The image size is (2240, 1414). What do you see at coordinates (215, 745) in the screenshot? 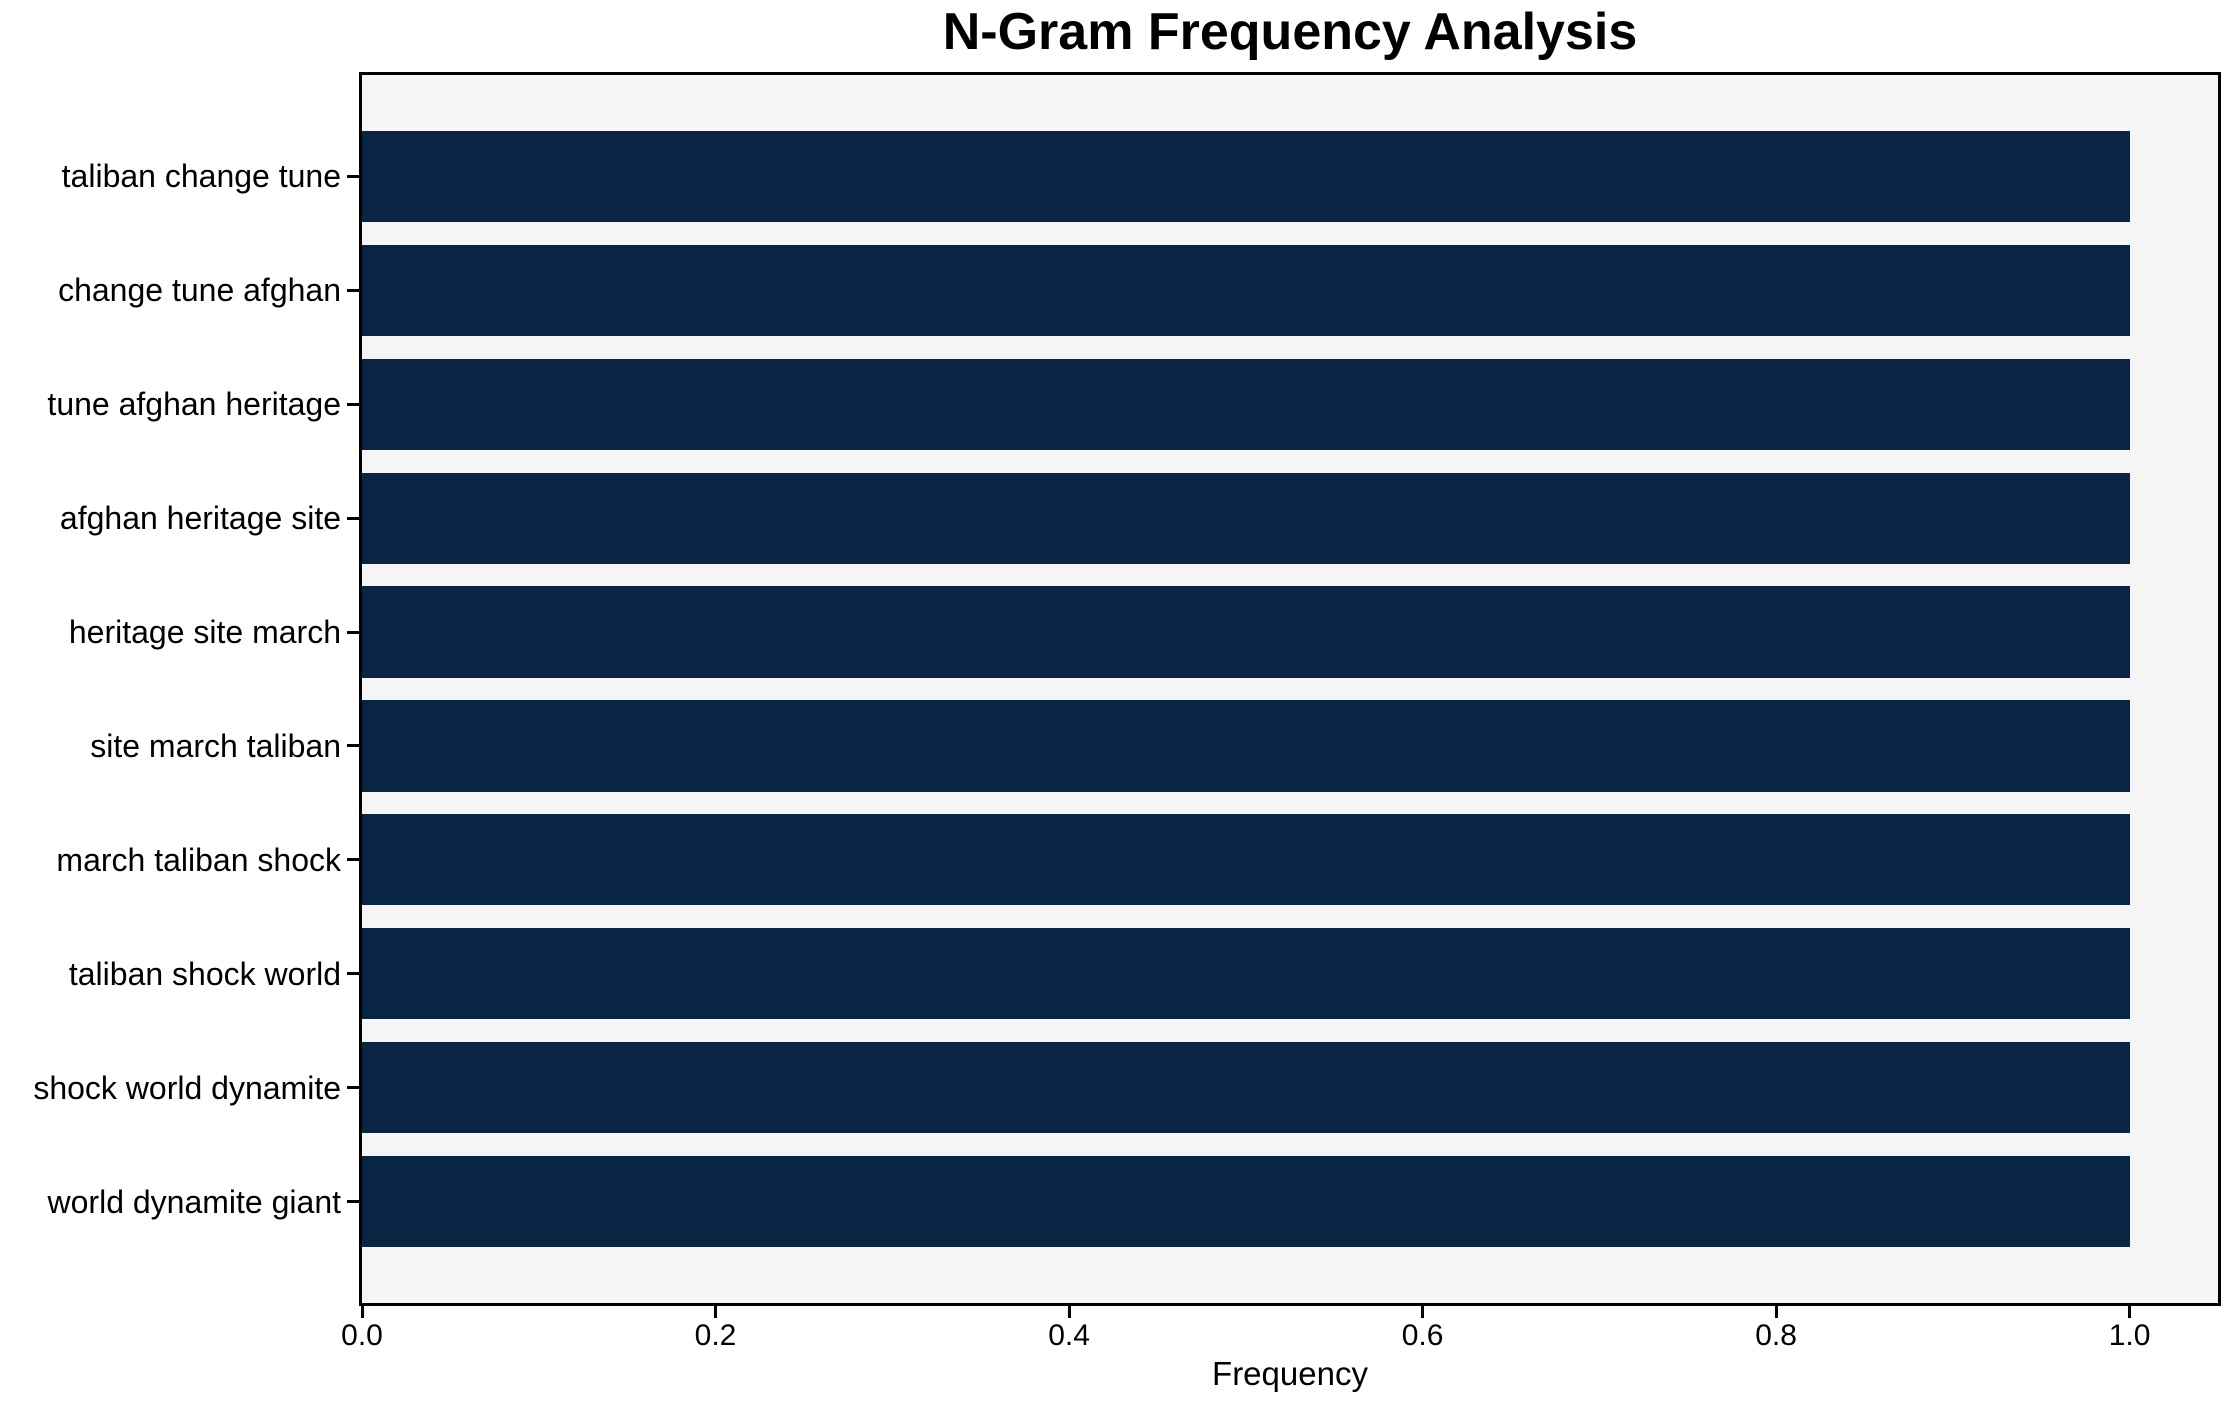
I see `y-tick-label: site march taliban` at bounding box center [215, 745].